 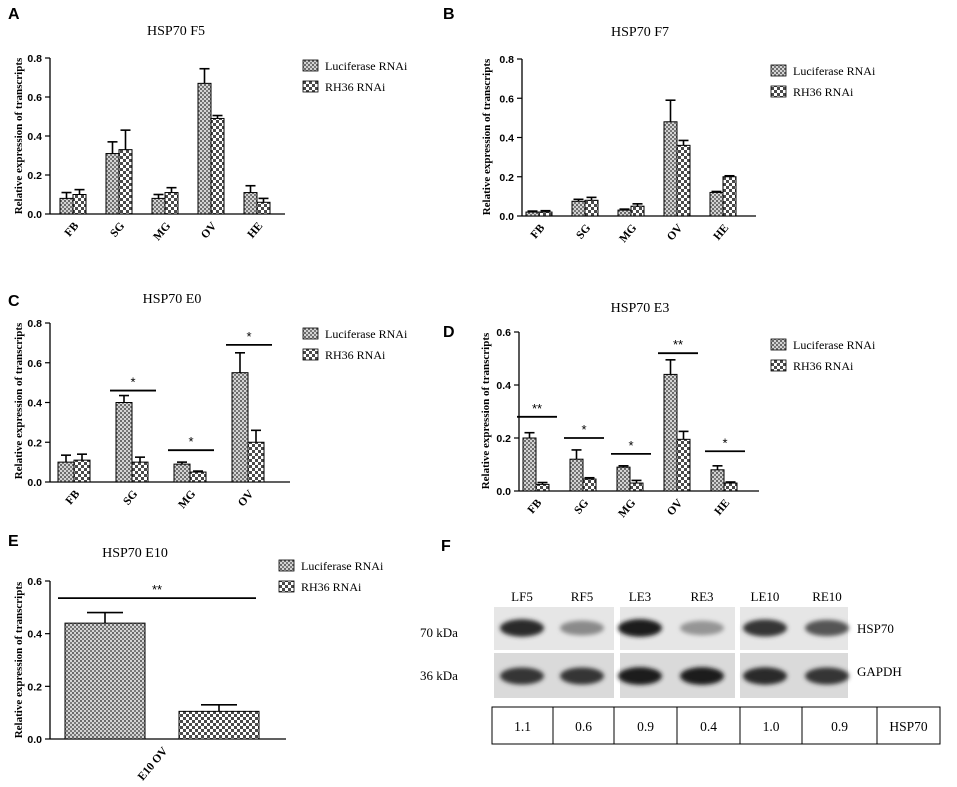 I want to click on quantification-table: 1.1 0.6 0.9 0.4 1.0 0.9 HSP70, so click(x=716, y=725).